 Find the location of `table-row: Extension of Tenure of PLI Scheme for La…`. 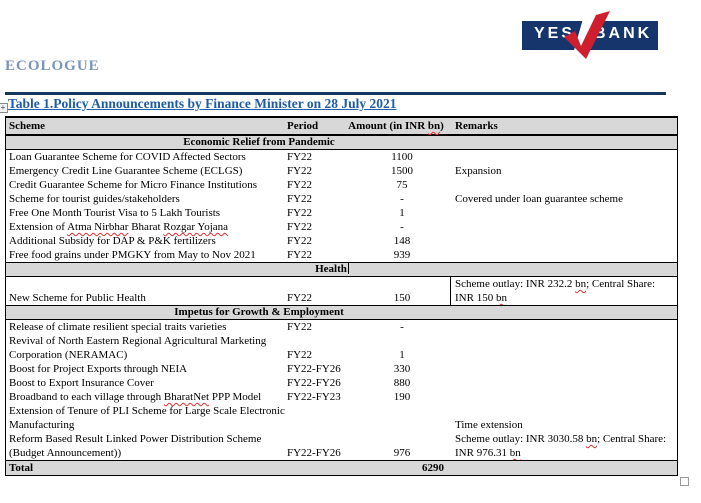

table-row: Extension of Tenure of PLI Scheme for La… is located at coordinates (341, 411).